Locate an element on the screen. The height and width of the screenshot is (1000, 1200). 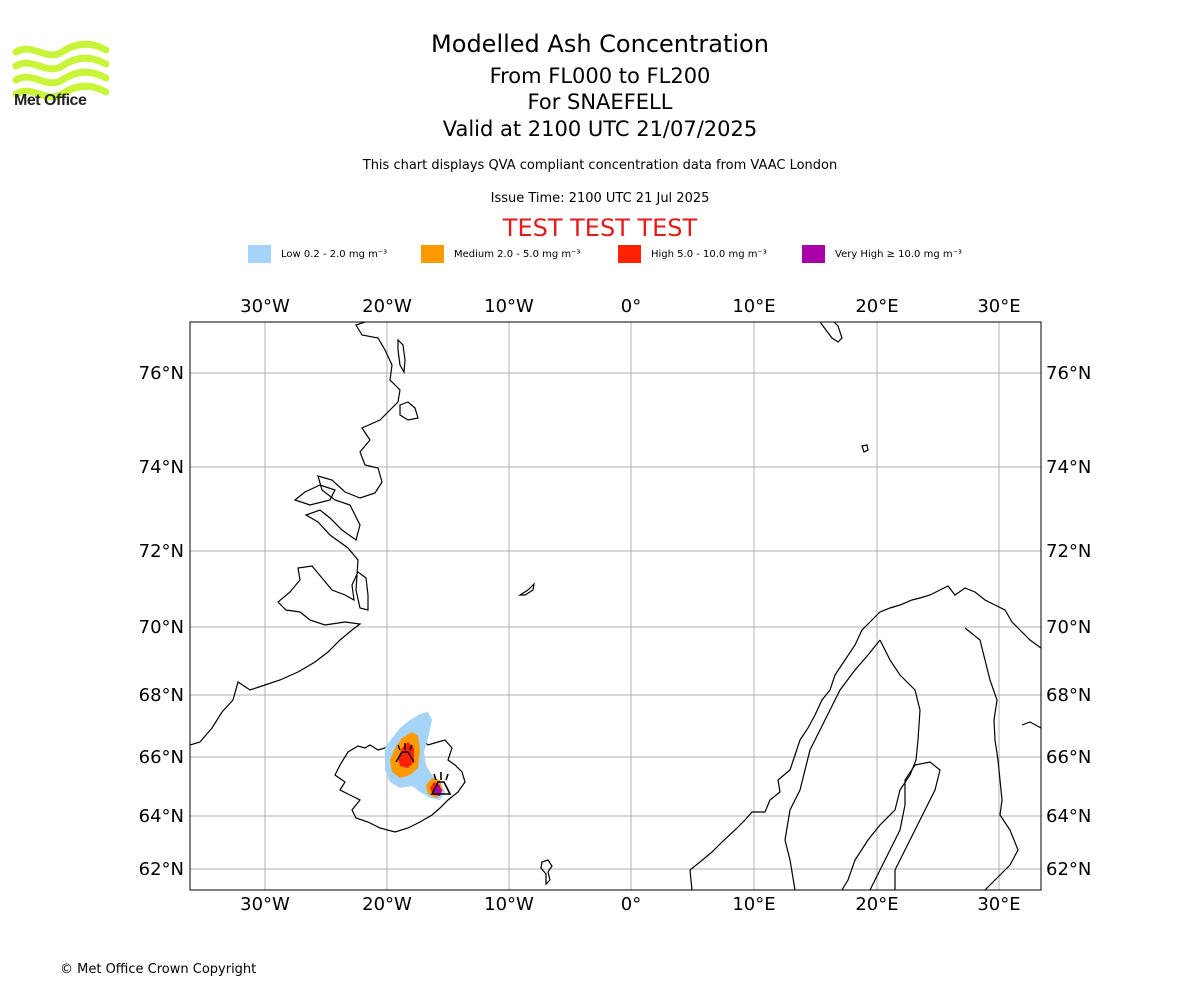
faroe-islands is located at coordinates (546, 872).